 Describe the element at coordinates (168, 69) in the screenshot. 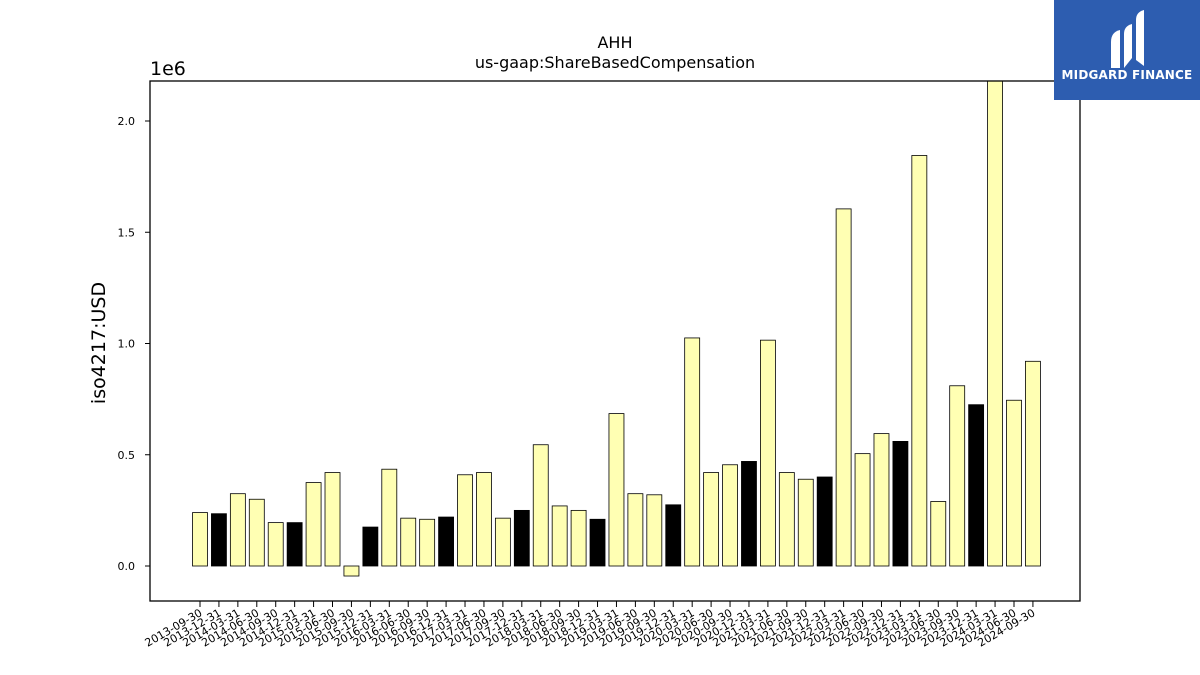

I see `y-scale-label: 1e6` at that location.